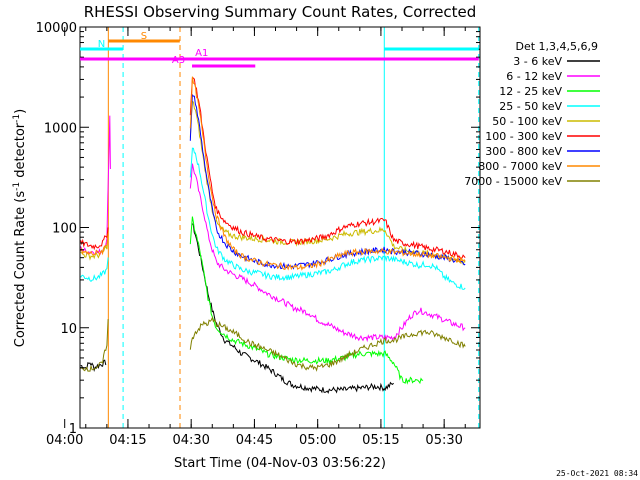 This screenshot has width=640, height=480. I want to click on legend-label-3: 25 - 50 keV, so click(530, 106).